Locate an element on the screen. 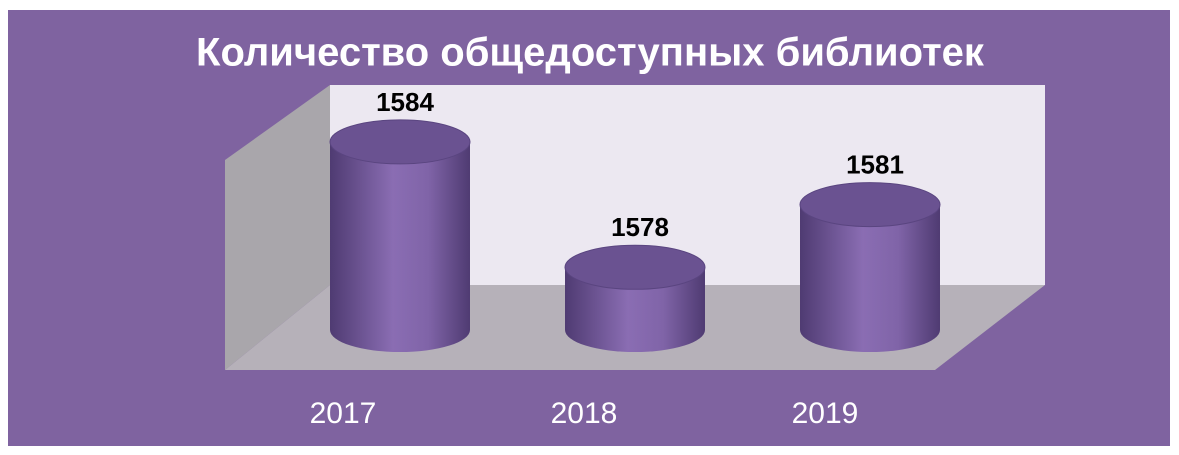 This screenshot has height=455, width=1179. x-tick-label: 2019 is located at coordinates (825, 413).